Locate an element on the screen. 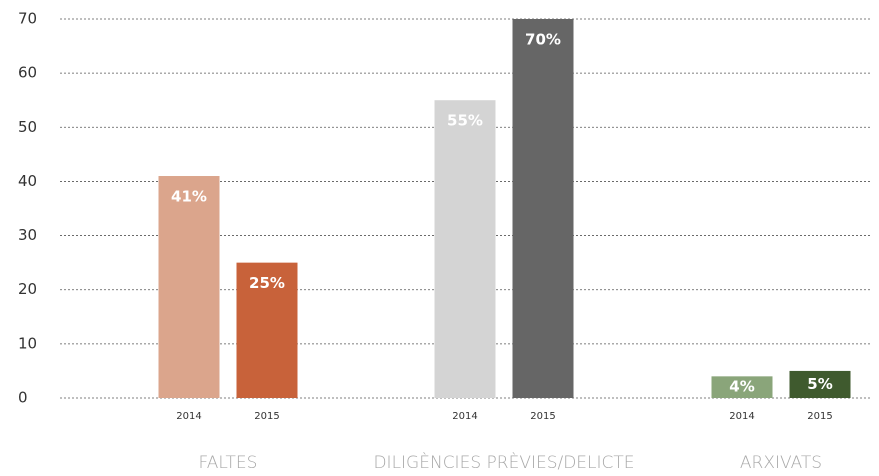 The image size is (879, 476). value-label: 4% is located at coordinates (741, 387).